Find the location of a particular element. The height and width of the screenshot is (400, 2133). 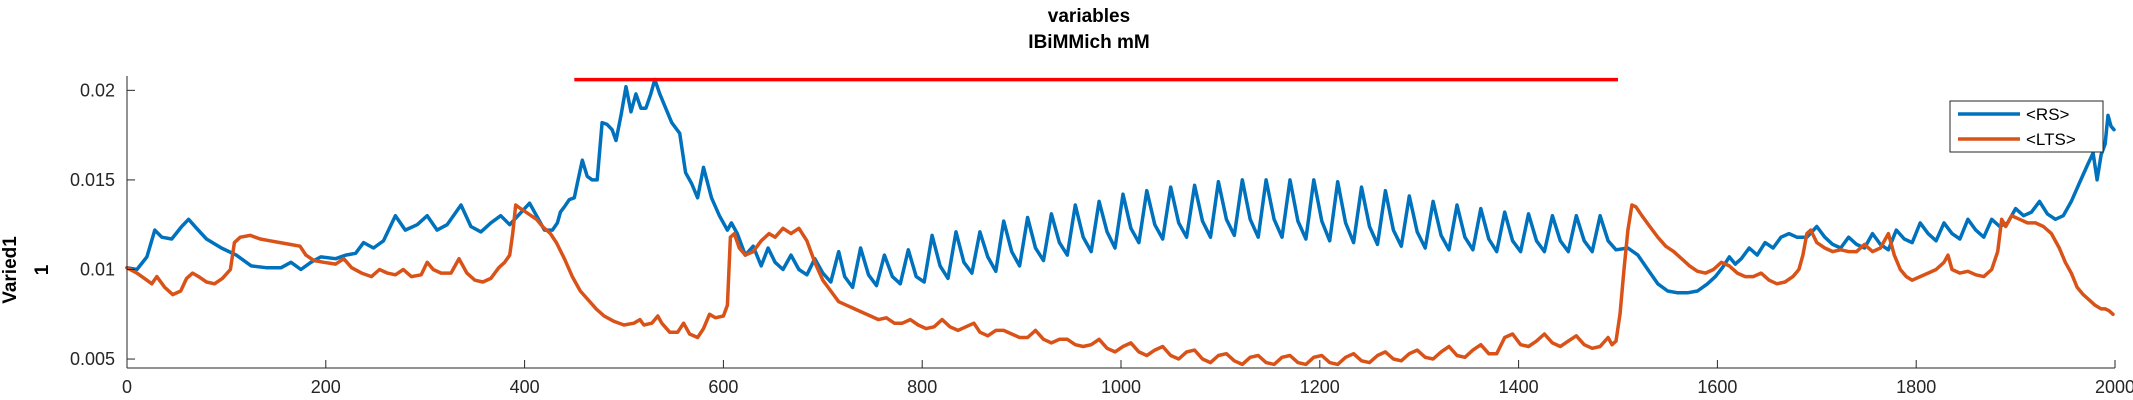

x-tick-label: 200 is located at coordinates (326, 387).